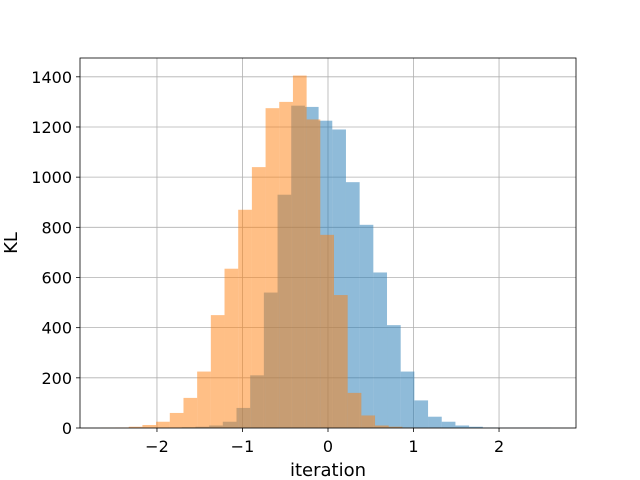  What do you see at coordinates (157, 446) in the screenshot?
I see `x-tick-label: −2` at bounding box center [157, 446].